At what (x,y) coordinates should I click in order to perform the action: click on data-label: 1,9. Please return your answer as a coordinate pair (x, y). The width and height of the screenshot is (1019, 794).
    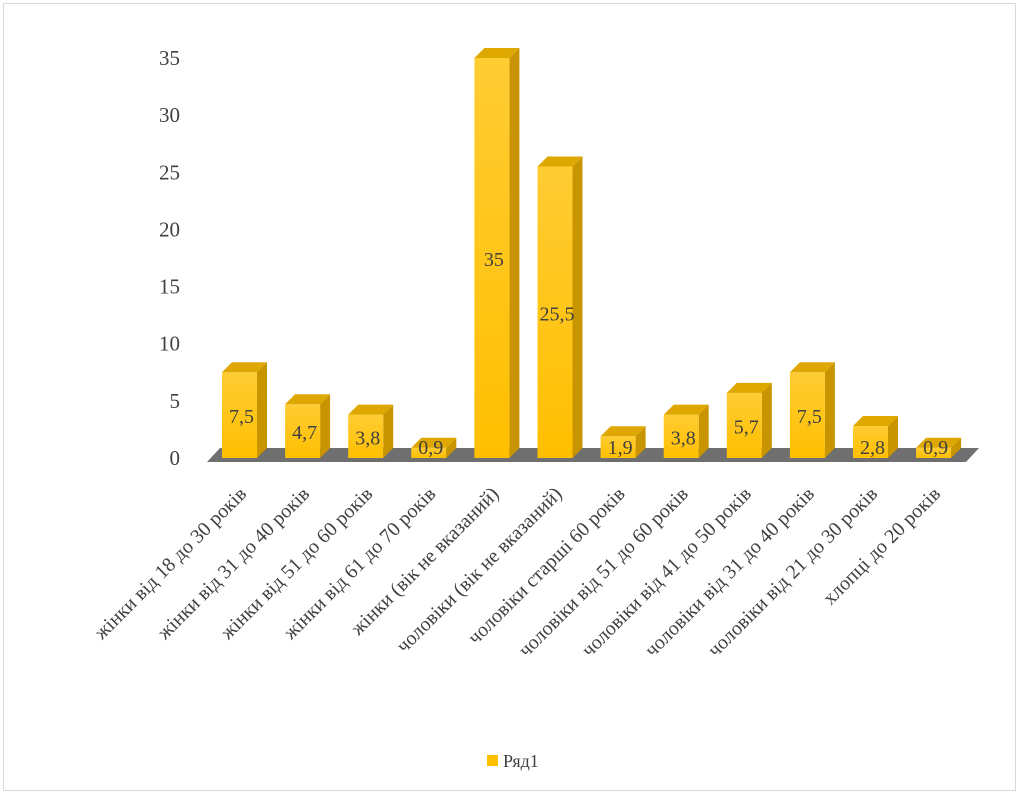
    Looking at the image, I should click on (620, 448).